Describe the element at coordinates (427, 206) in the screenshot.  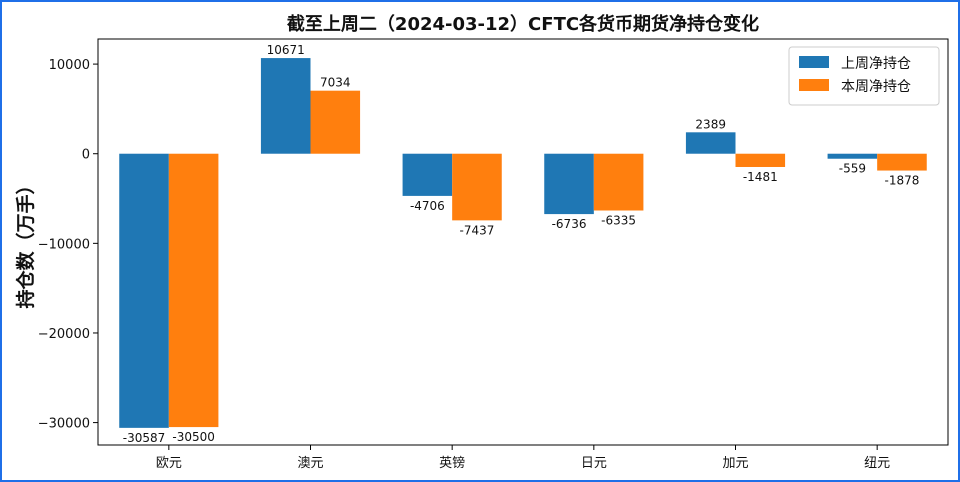
I see `value-label-last-week-2: -4706` at that location.